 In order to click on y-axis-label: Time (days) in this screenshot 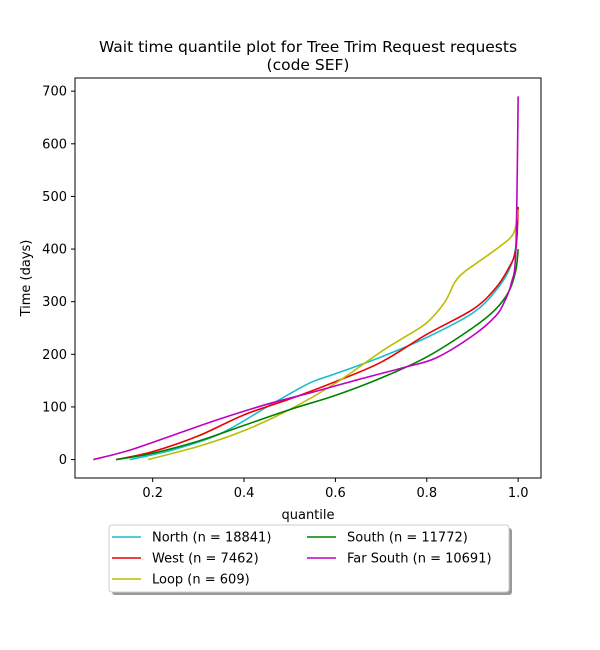, I will do `click(26, 279)`.